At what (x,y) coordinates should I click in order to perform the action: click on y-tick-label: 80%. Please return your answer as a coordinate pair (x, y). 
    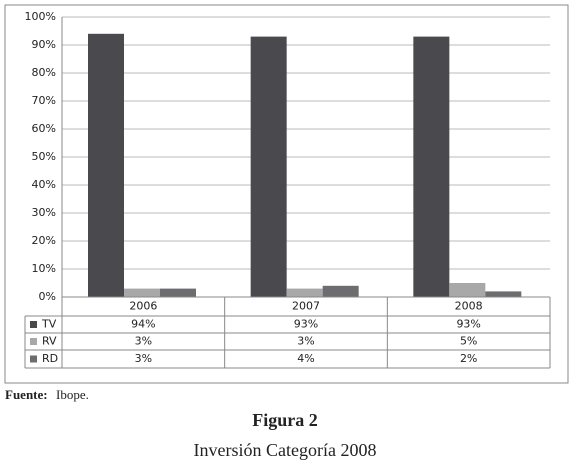
    Looking at the image, I should click on (44, 72).